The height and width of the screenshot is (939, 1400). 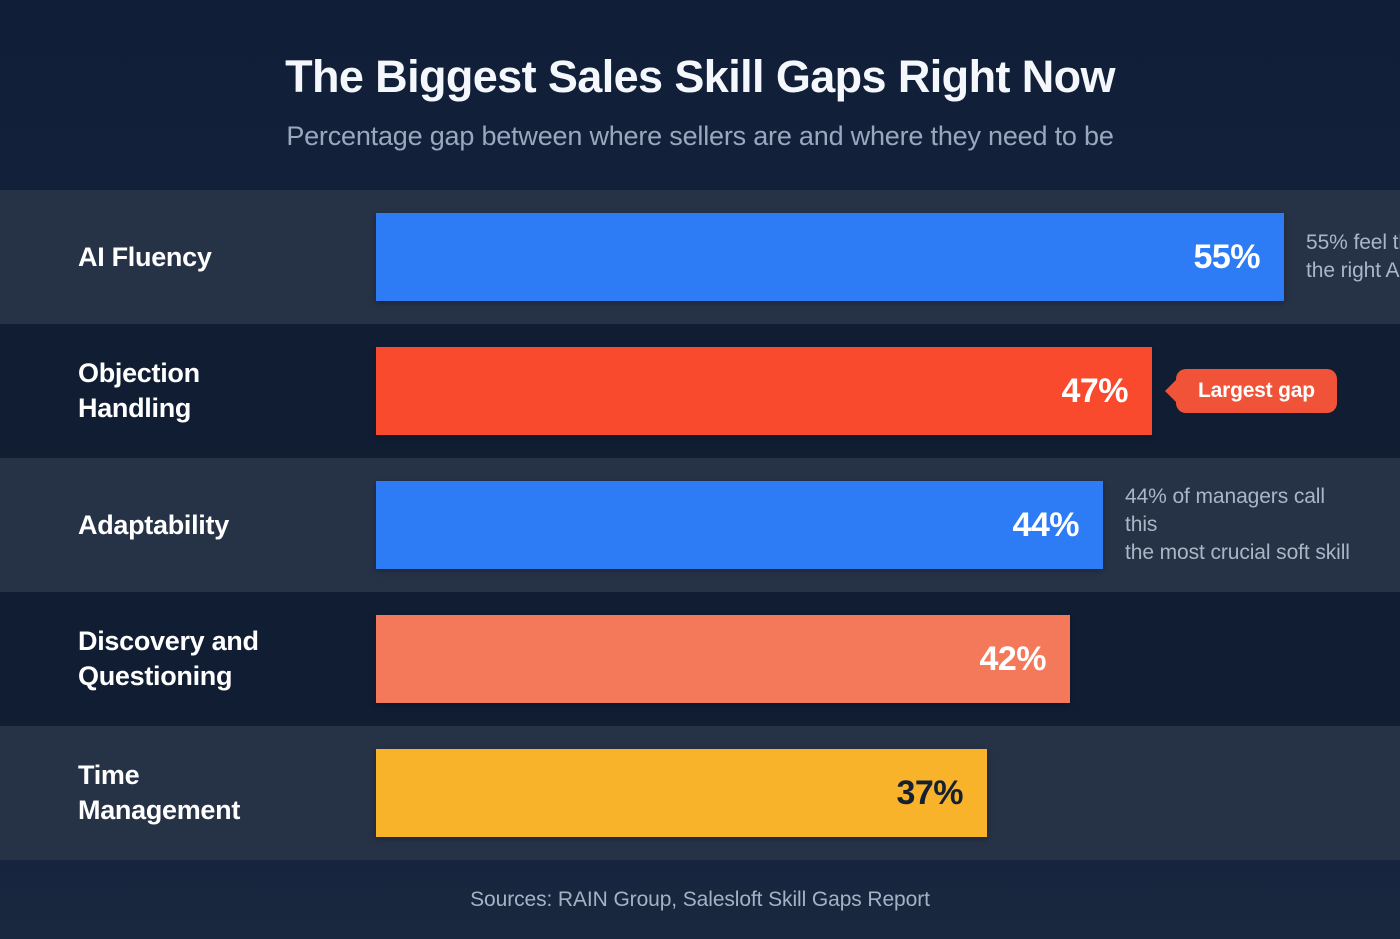 What do you see at coordinates (155, 676) in the screenshot?
I see `label-line: Questioning` at bounding box center [155, 676].